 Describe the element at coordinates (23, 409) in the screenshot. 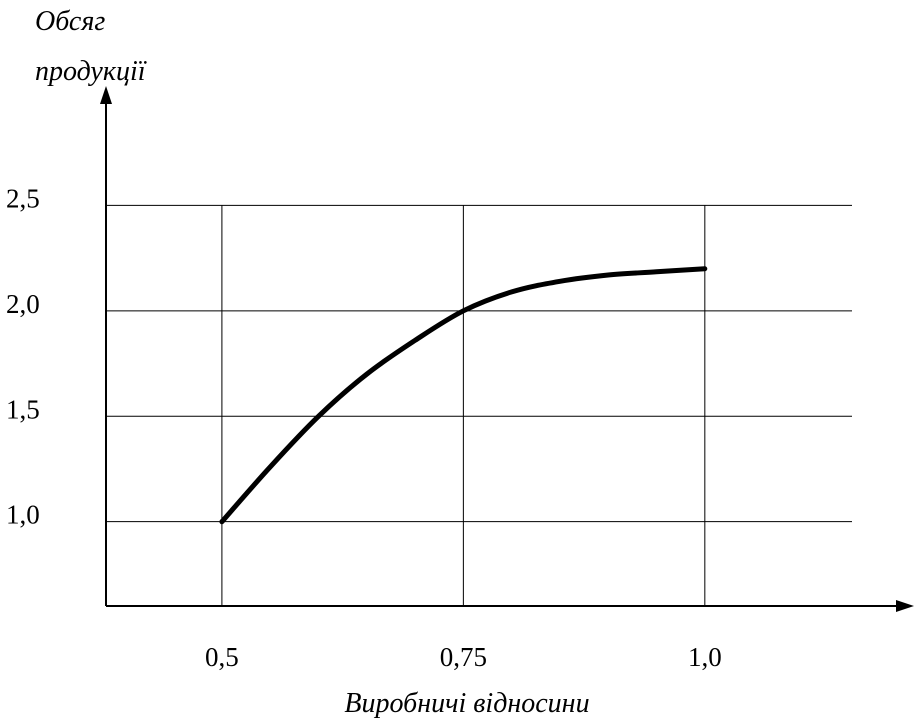

I see `y-tick-label: 1,5` at that location.